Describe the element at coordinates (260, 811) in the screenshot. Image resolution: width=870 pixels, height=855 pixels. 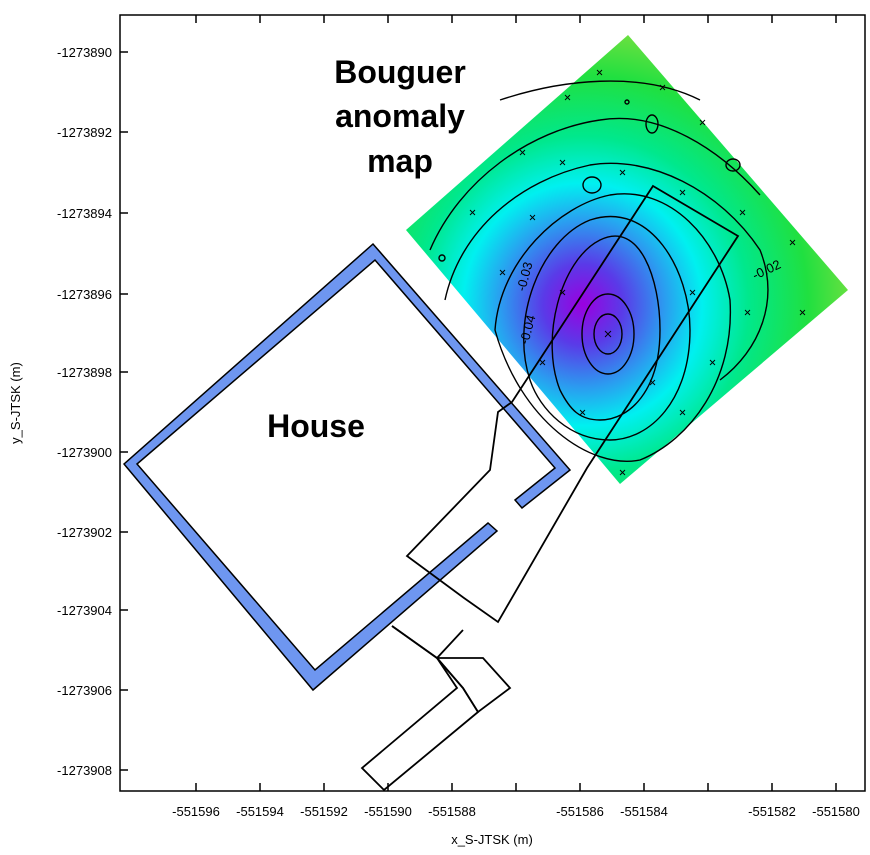
I see `x-tick-label: -551594` at that location.